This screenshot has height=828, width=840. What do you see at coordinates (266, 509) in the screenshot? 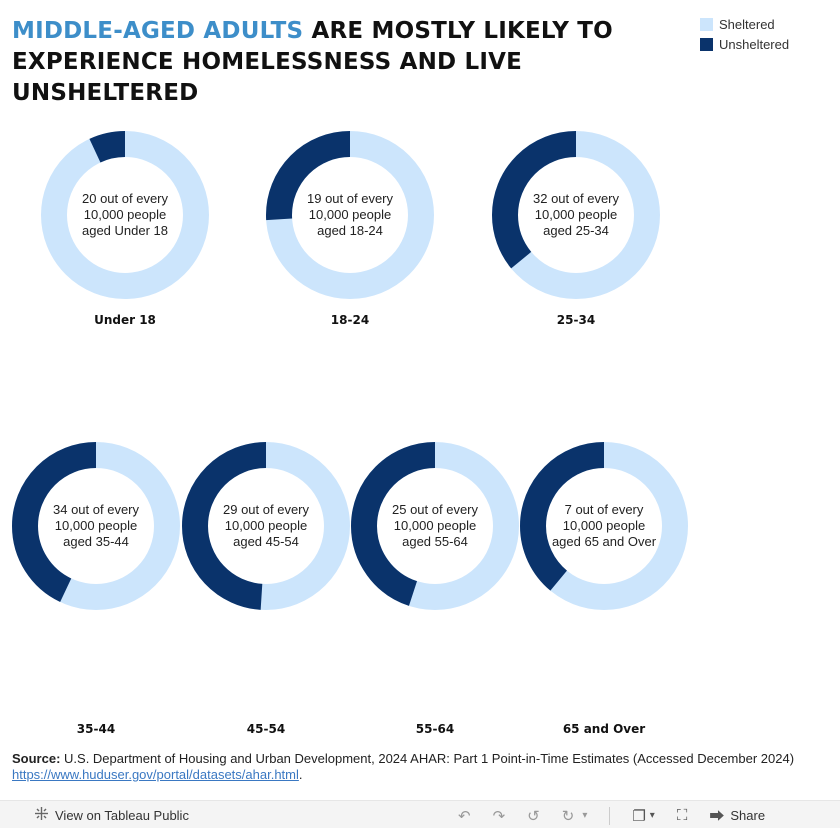
I see `center-label: 29 out of every` at bounding box center [266, 509].